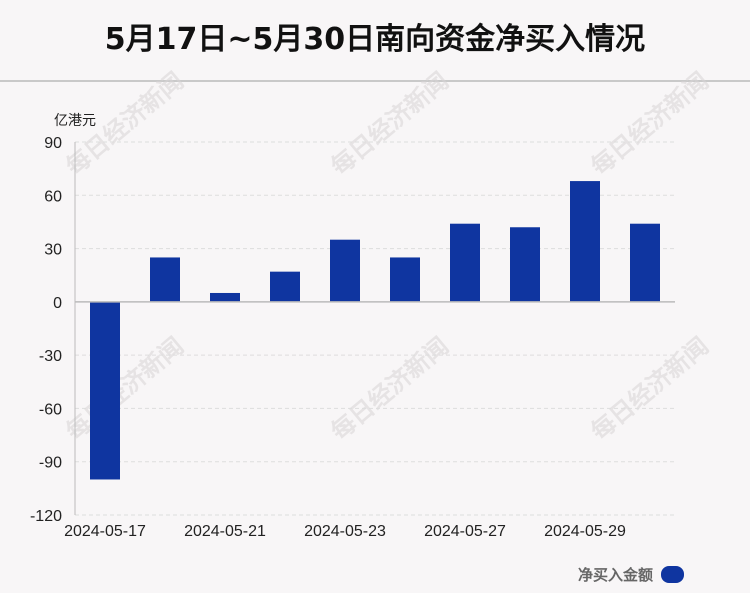 This screenshot has height=593, width=750. I want to click on x-tick-label: 2024-05-21, so click(225, 531).